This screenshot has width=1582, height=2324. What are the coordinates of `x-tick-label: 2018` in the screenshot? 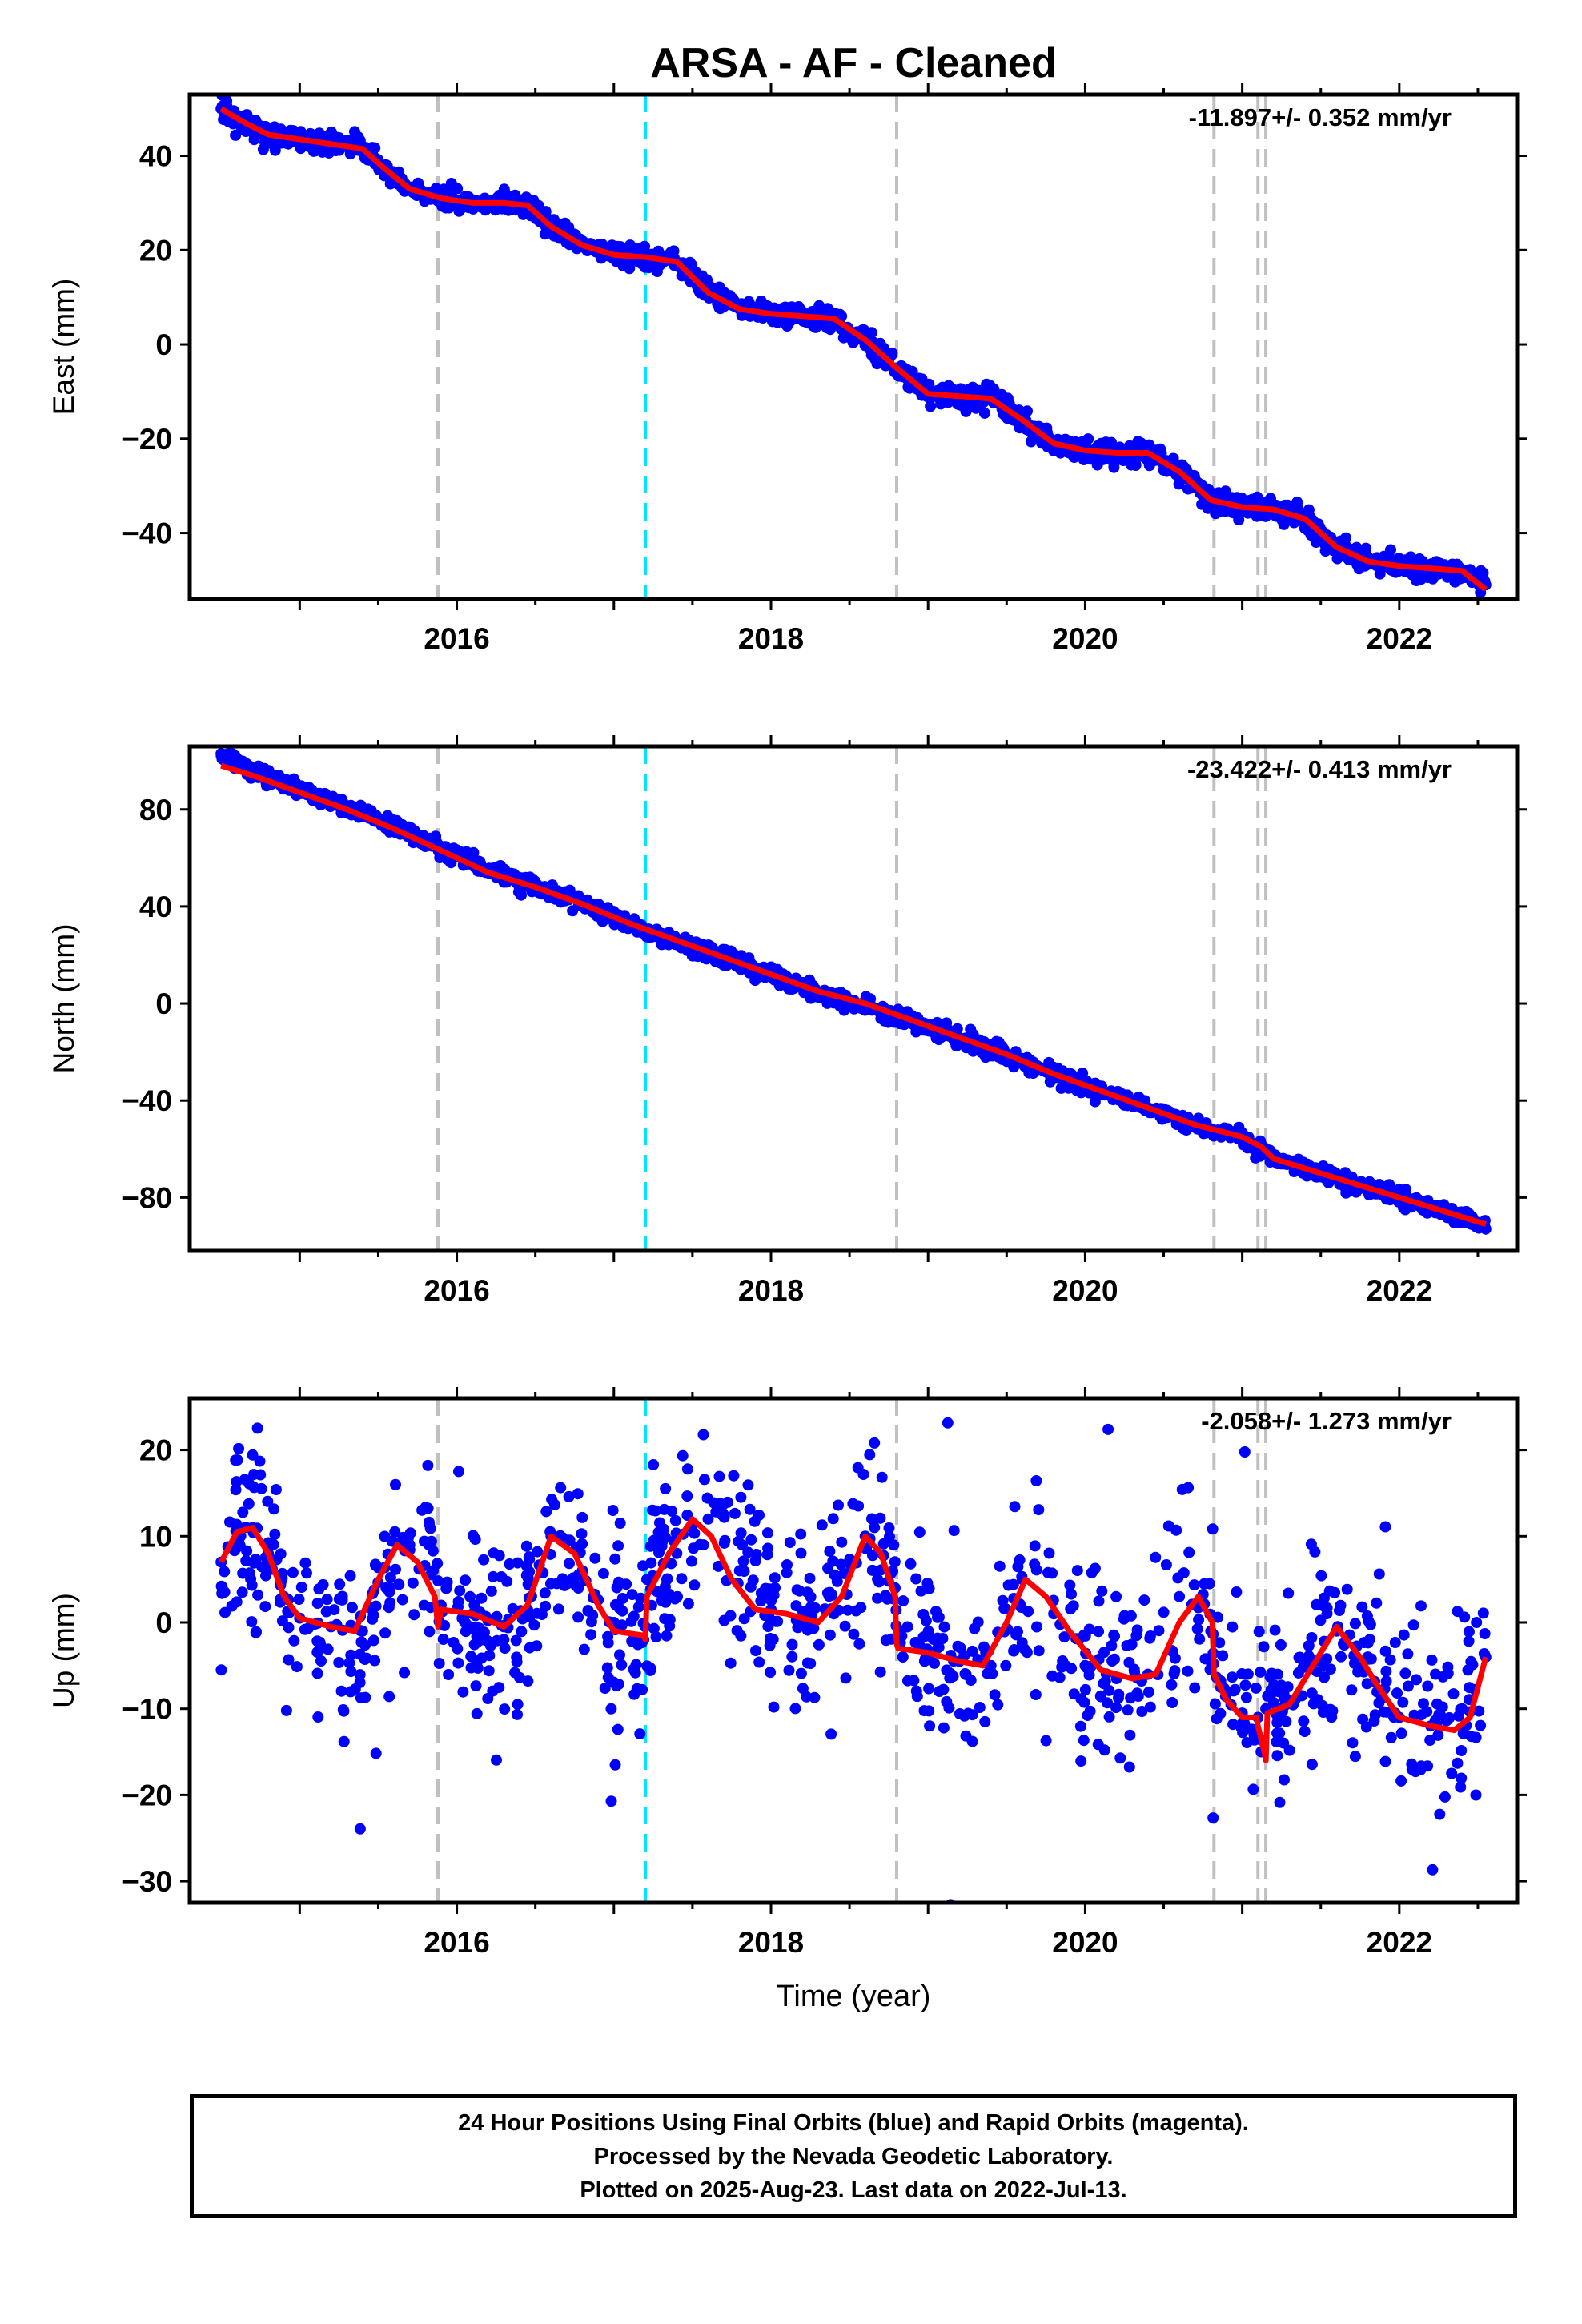 It's located at (771, 1290).